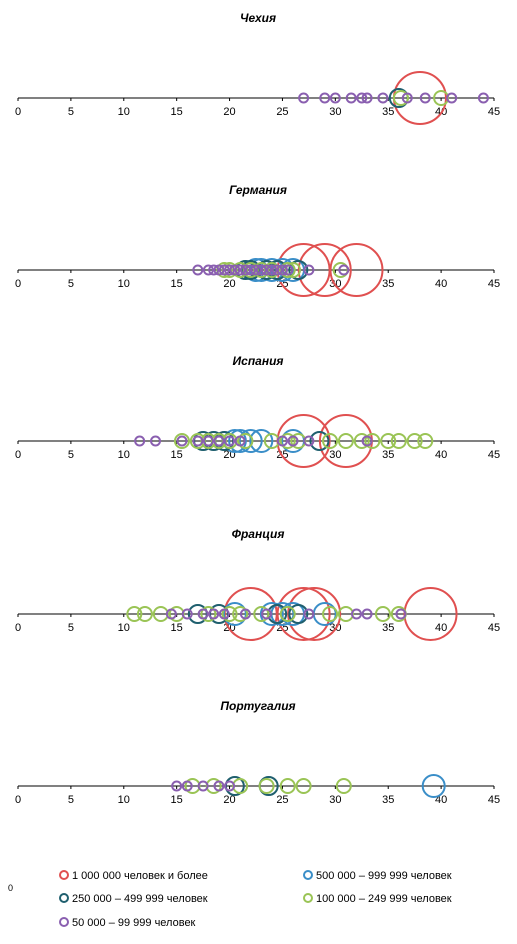 Image resolution: width=517 pixels, height=944 pixels. Describe the element at coordinates (258, 534) in the screenshot. I see `panel-title: Франция` at that location.